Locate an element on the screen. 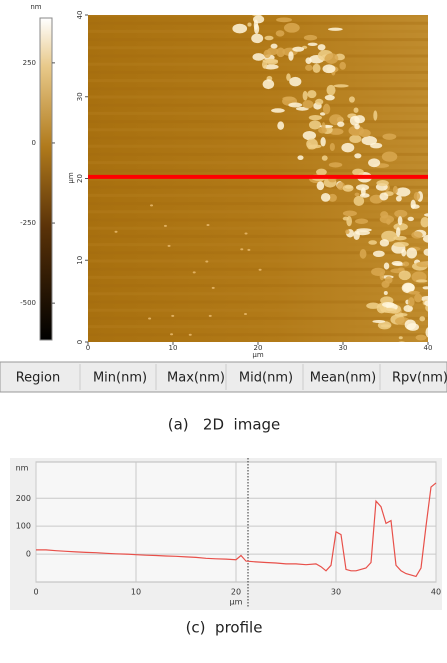 The height and width of the screenshot is (663, 447). y-tick-label: 30 is located at coordinates (80, 96).